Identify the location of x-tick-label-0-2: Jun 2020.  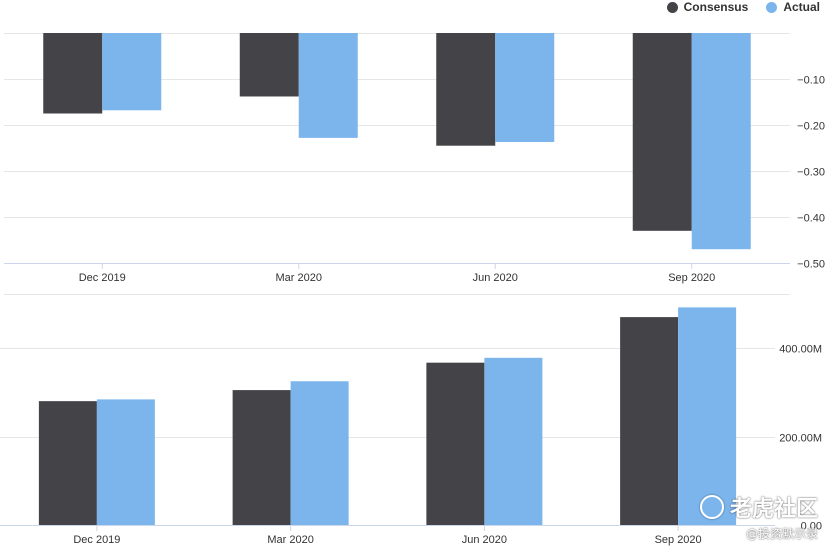
(495, 278).